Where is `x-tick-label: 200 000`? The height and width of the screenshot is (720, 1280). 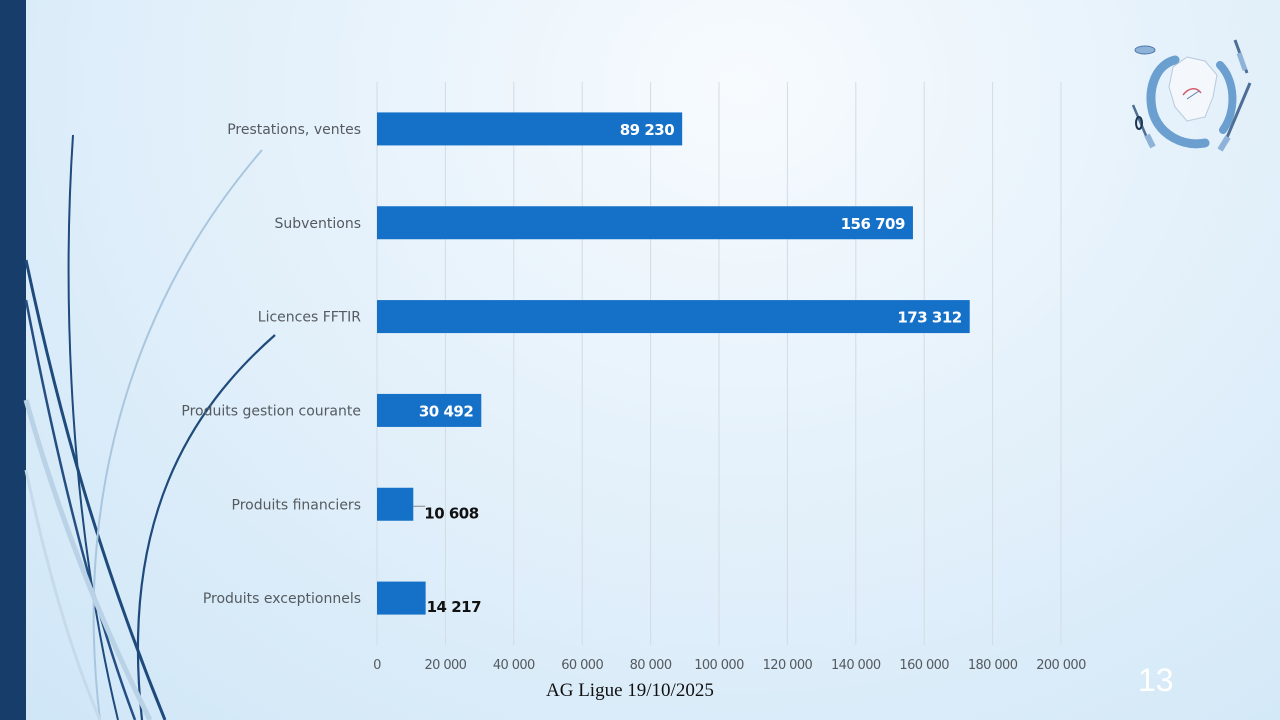
x-tick-label: 200 000 is located at coordinates (1061, 665).